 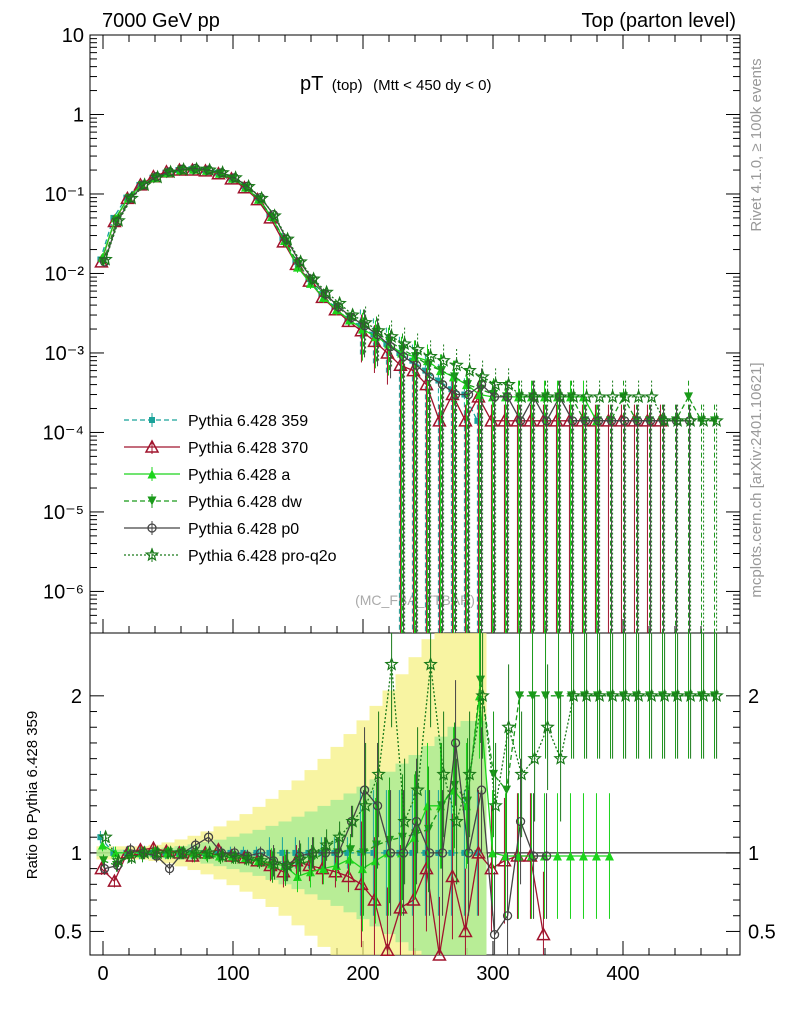 I want to click on ratio-ylabel: Ratio to Pythia 6.428 359, so click(x=32, y=795).